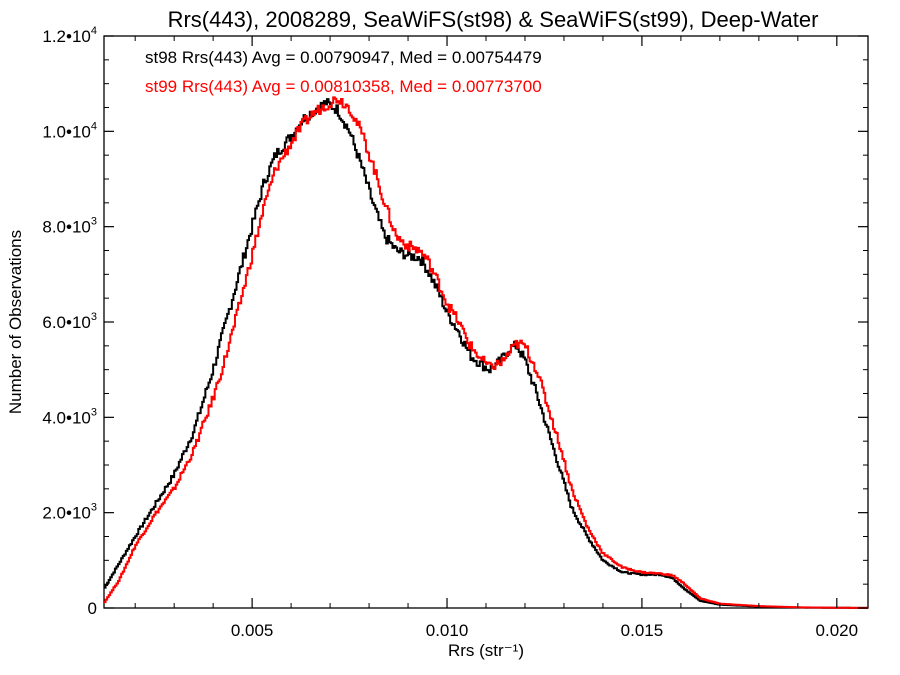 Image resolution: width=900 pixels, height=675 pixels. What do you see at coordinates (642, 630) in the screenshot?
I see `x-tick-label: 0.015` at bounding box center [642, 630].